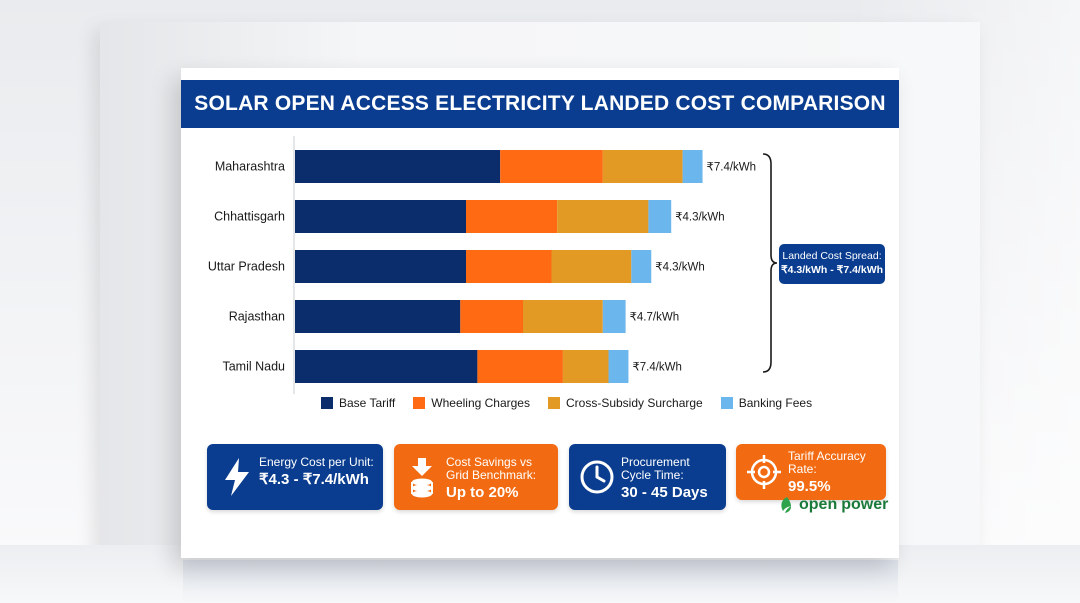  Describe the element at coordinates (832, 256) in the screenshot. I see `callout-line-1: Landed Cost Spread:` at that location.